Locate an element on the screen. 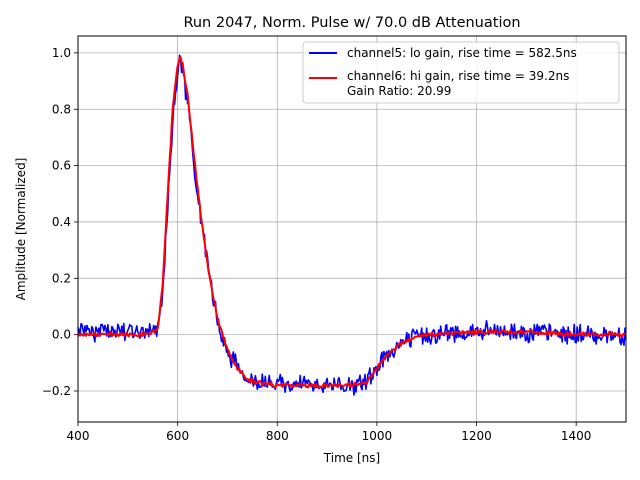 The height and width of the screenshot is (480, 640). x-tick-label: 1200 is located at coordinates (476, 436).